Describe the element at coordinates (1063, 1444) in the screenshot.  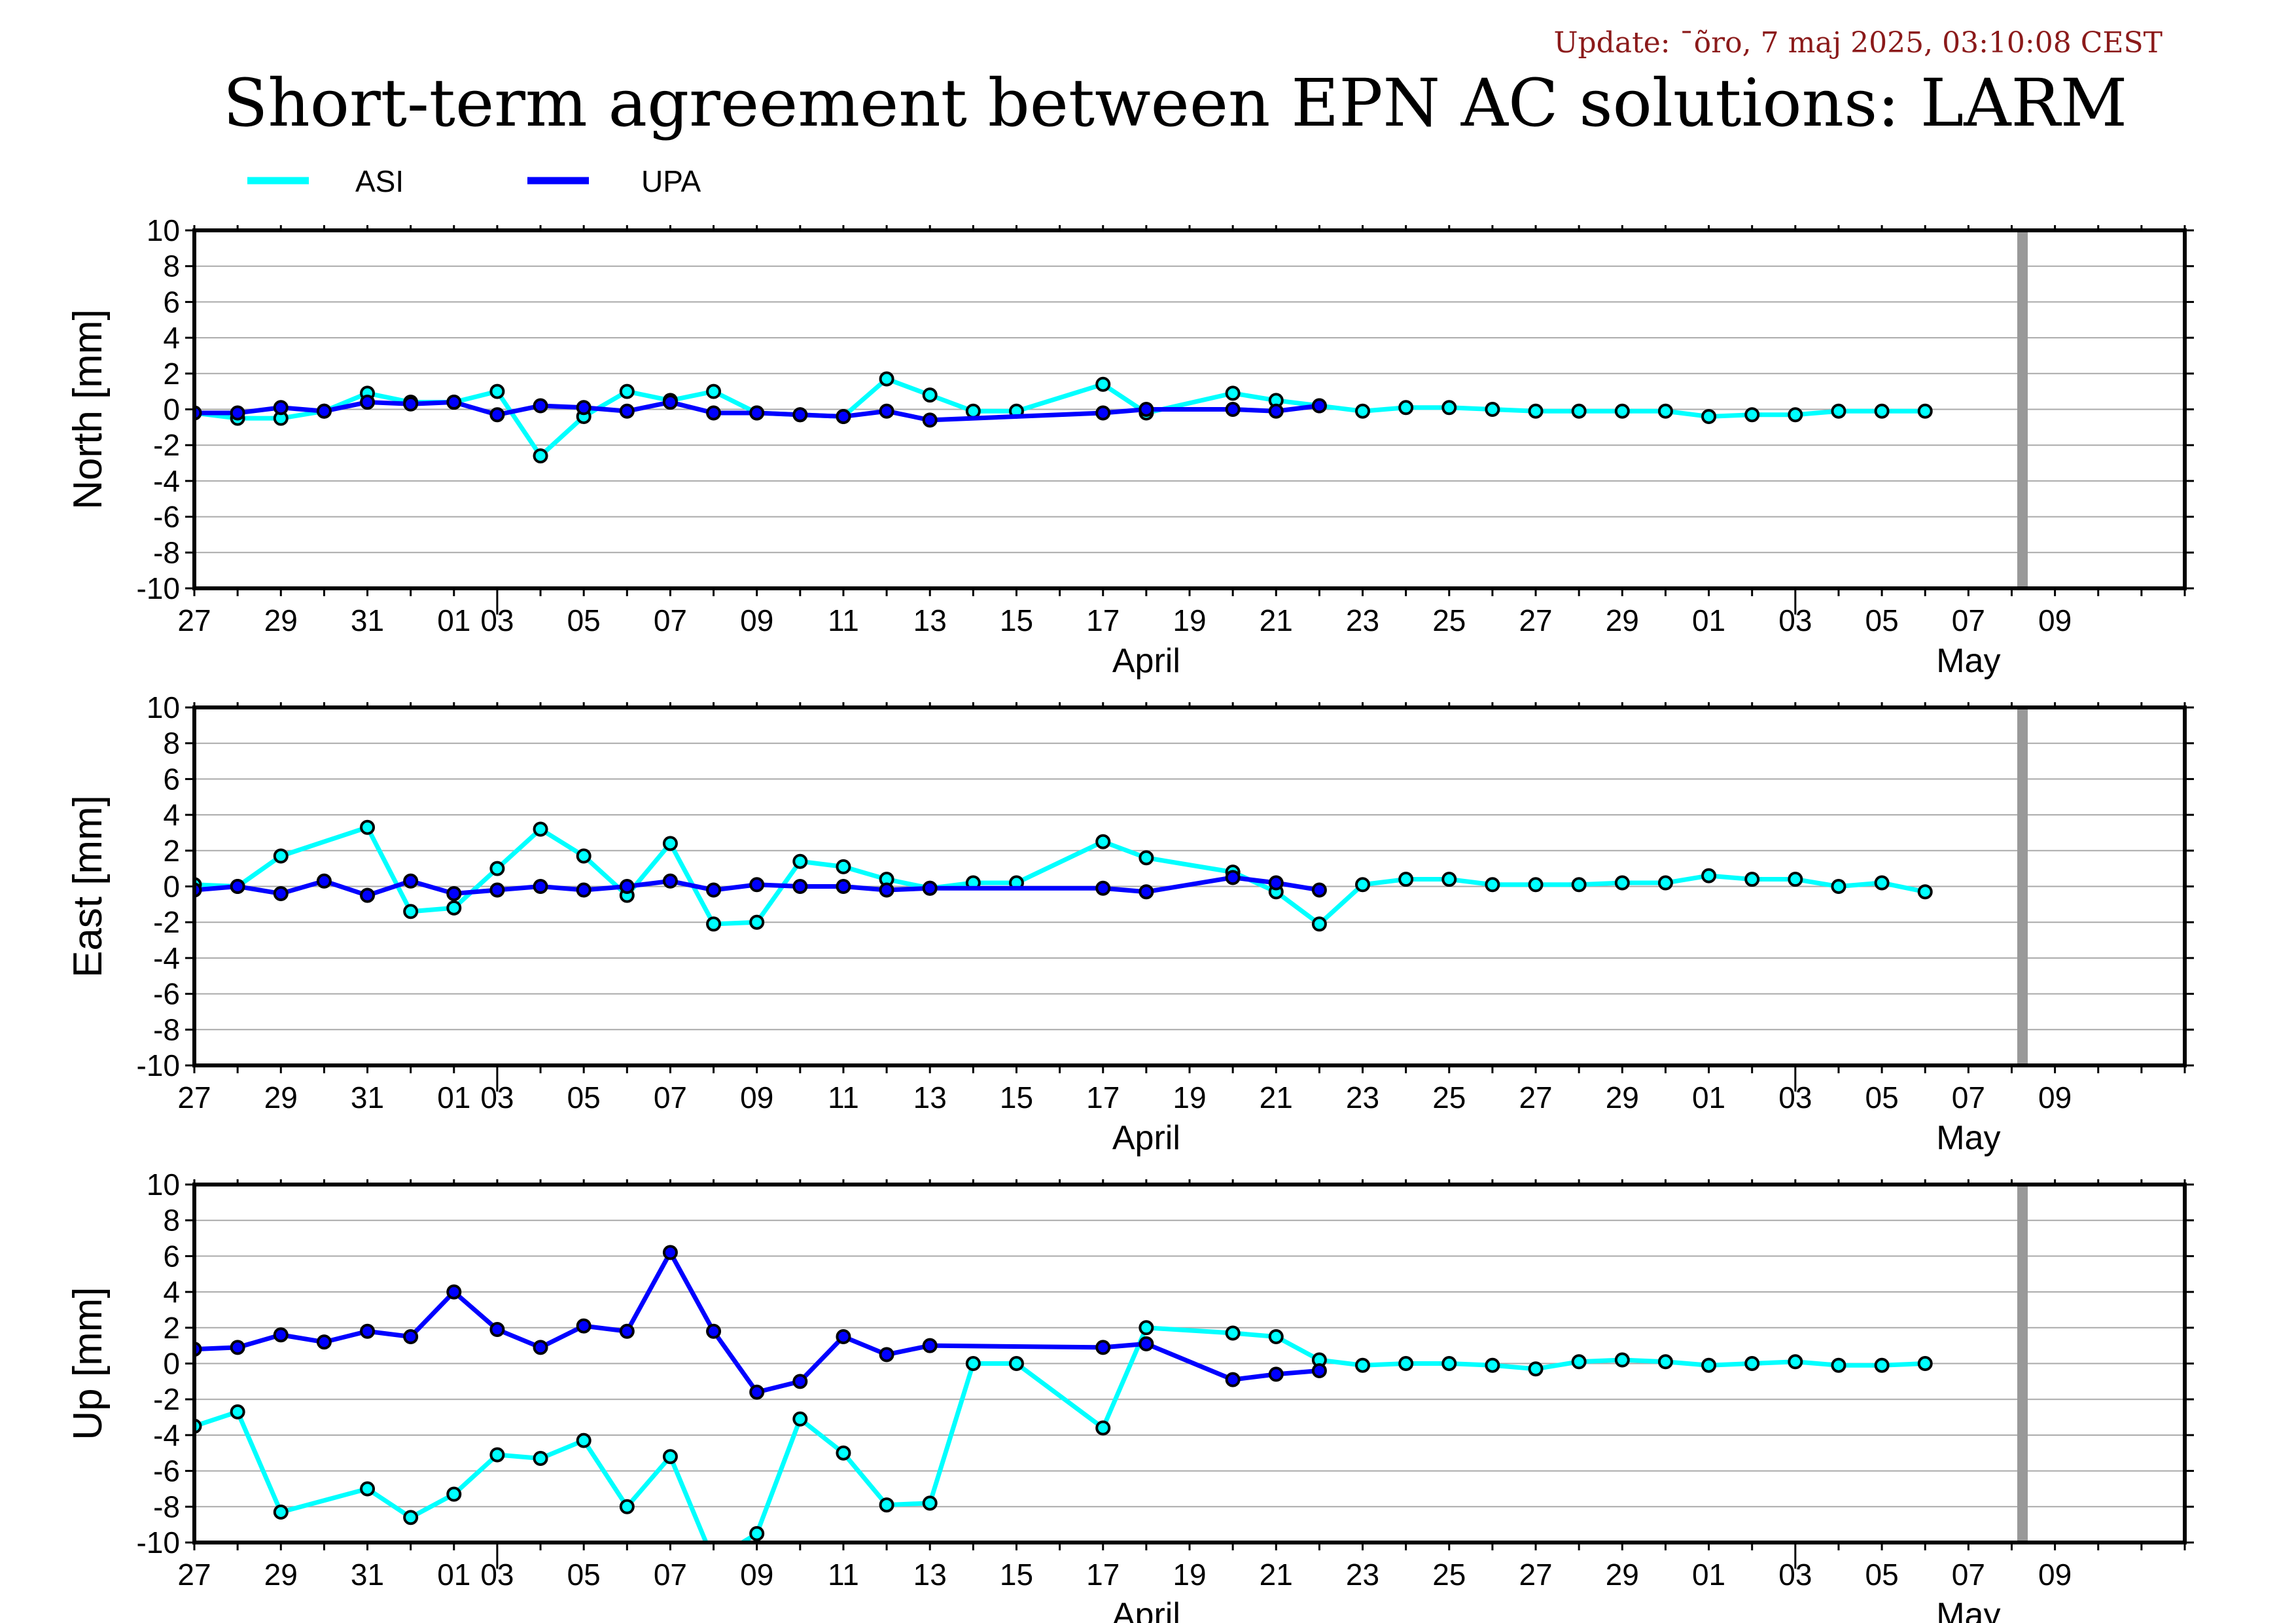
I see `series-asi` at that location.